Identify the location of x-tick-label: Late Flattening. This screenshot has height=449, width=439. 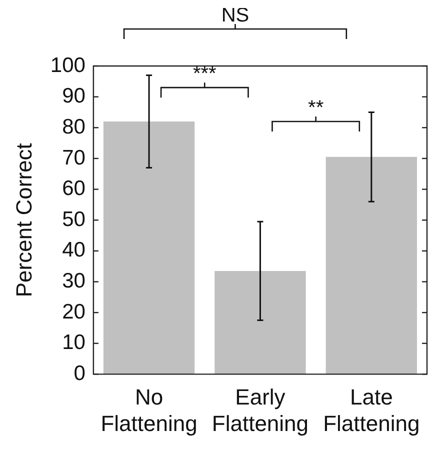
(371, 410).